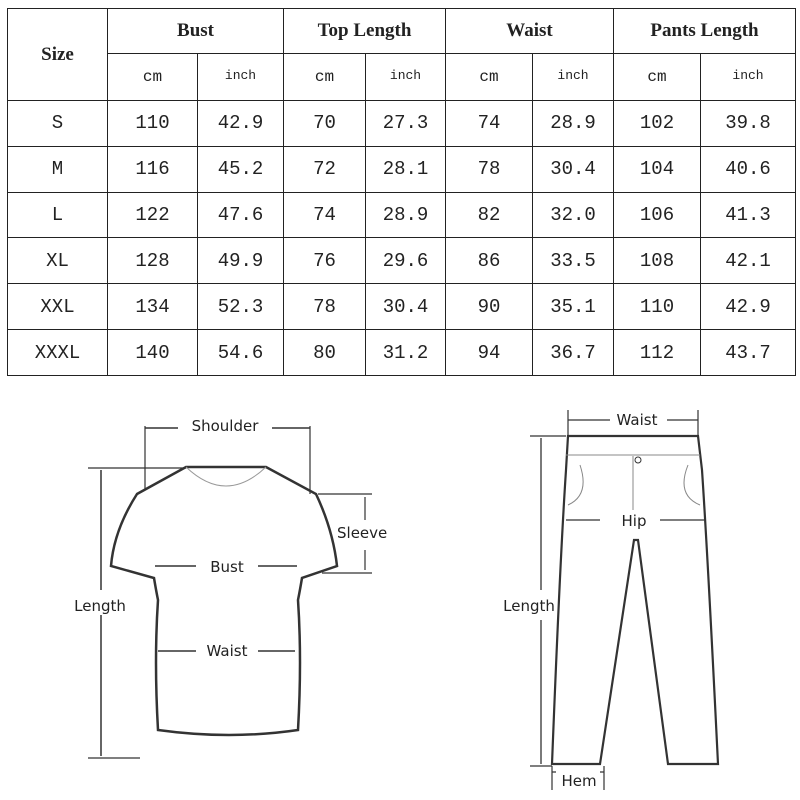 The height and width of the screenshot is (800, 800). I want to click on length-label: Length, so click(100, 606).